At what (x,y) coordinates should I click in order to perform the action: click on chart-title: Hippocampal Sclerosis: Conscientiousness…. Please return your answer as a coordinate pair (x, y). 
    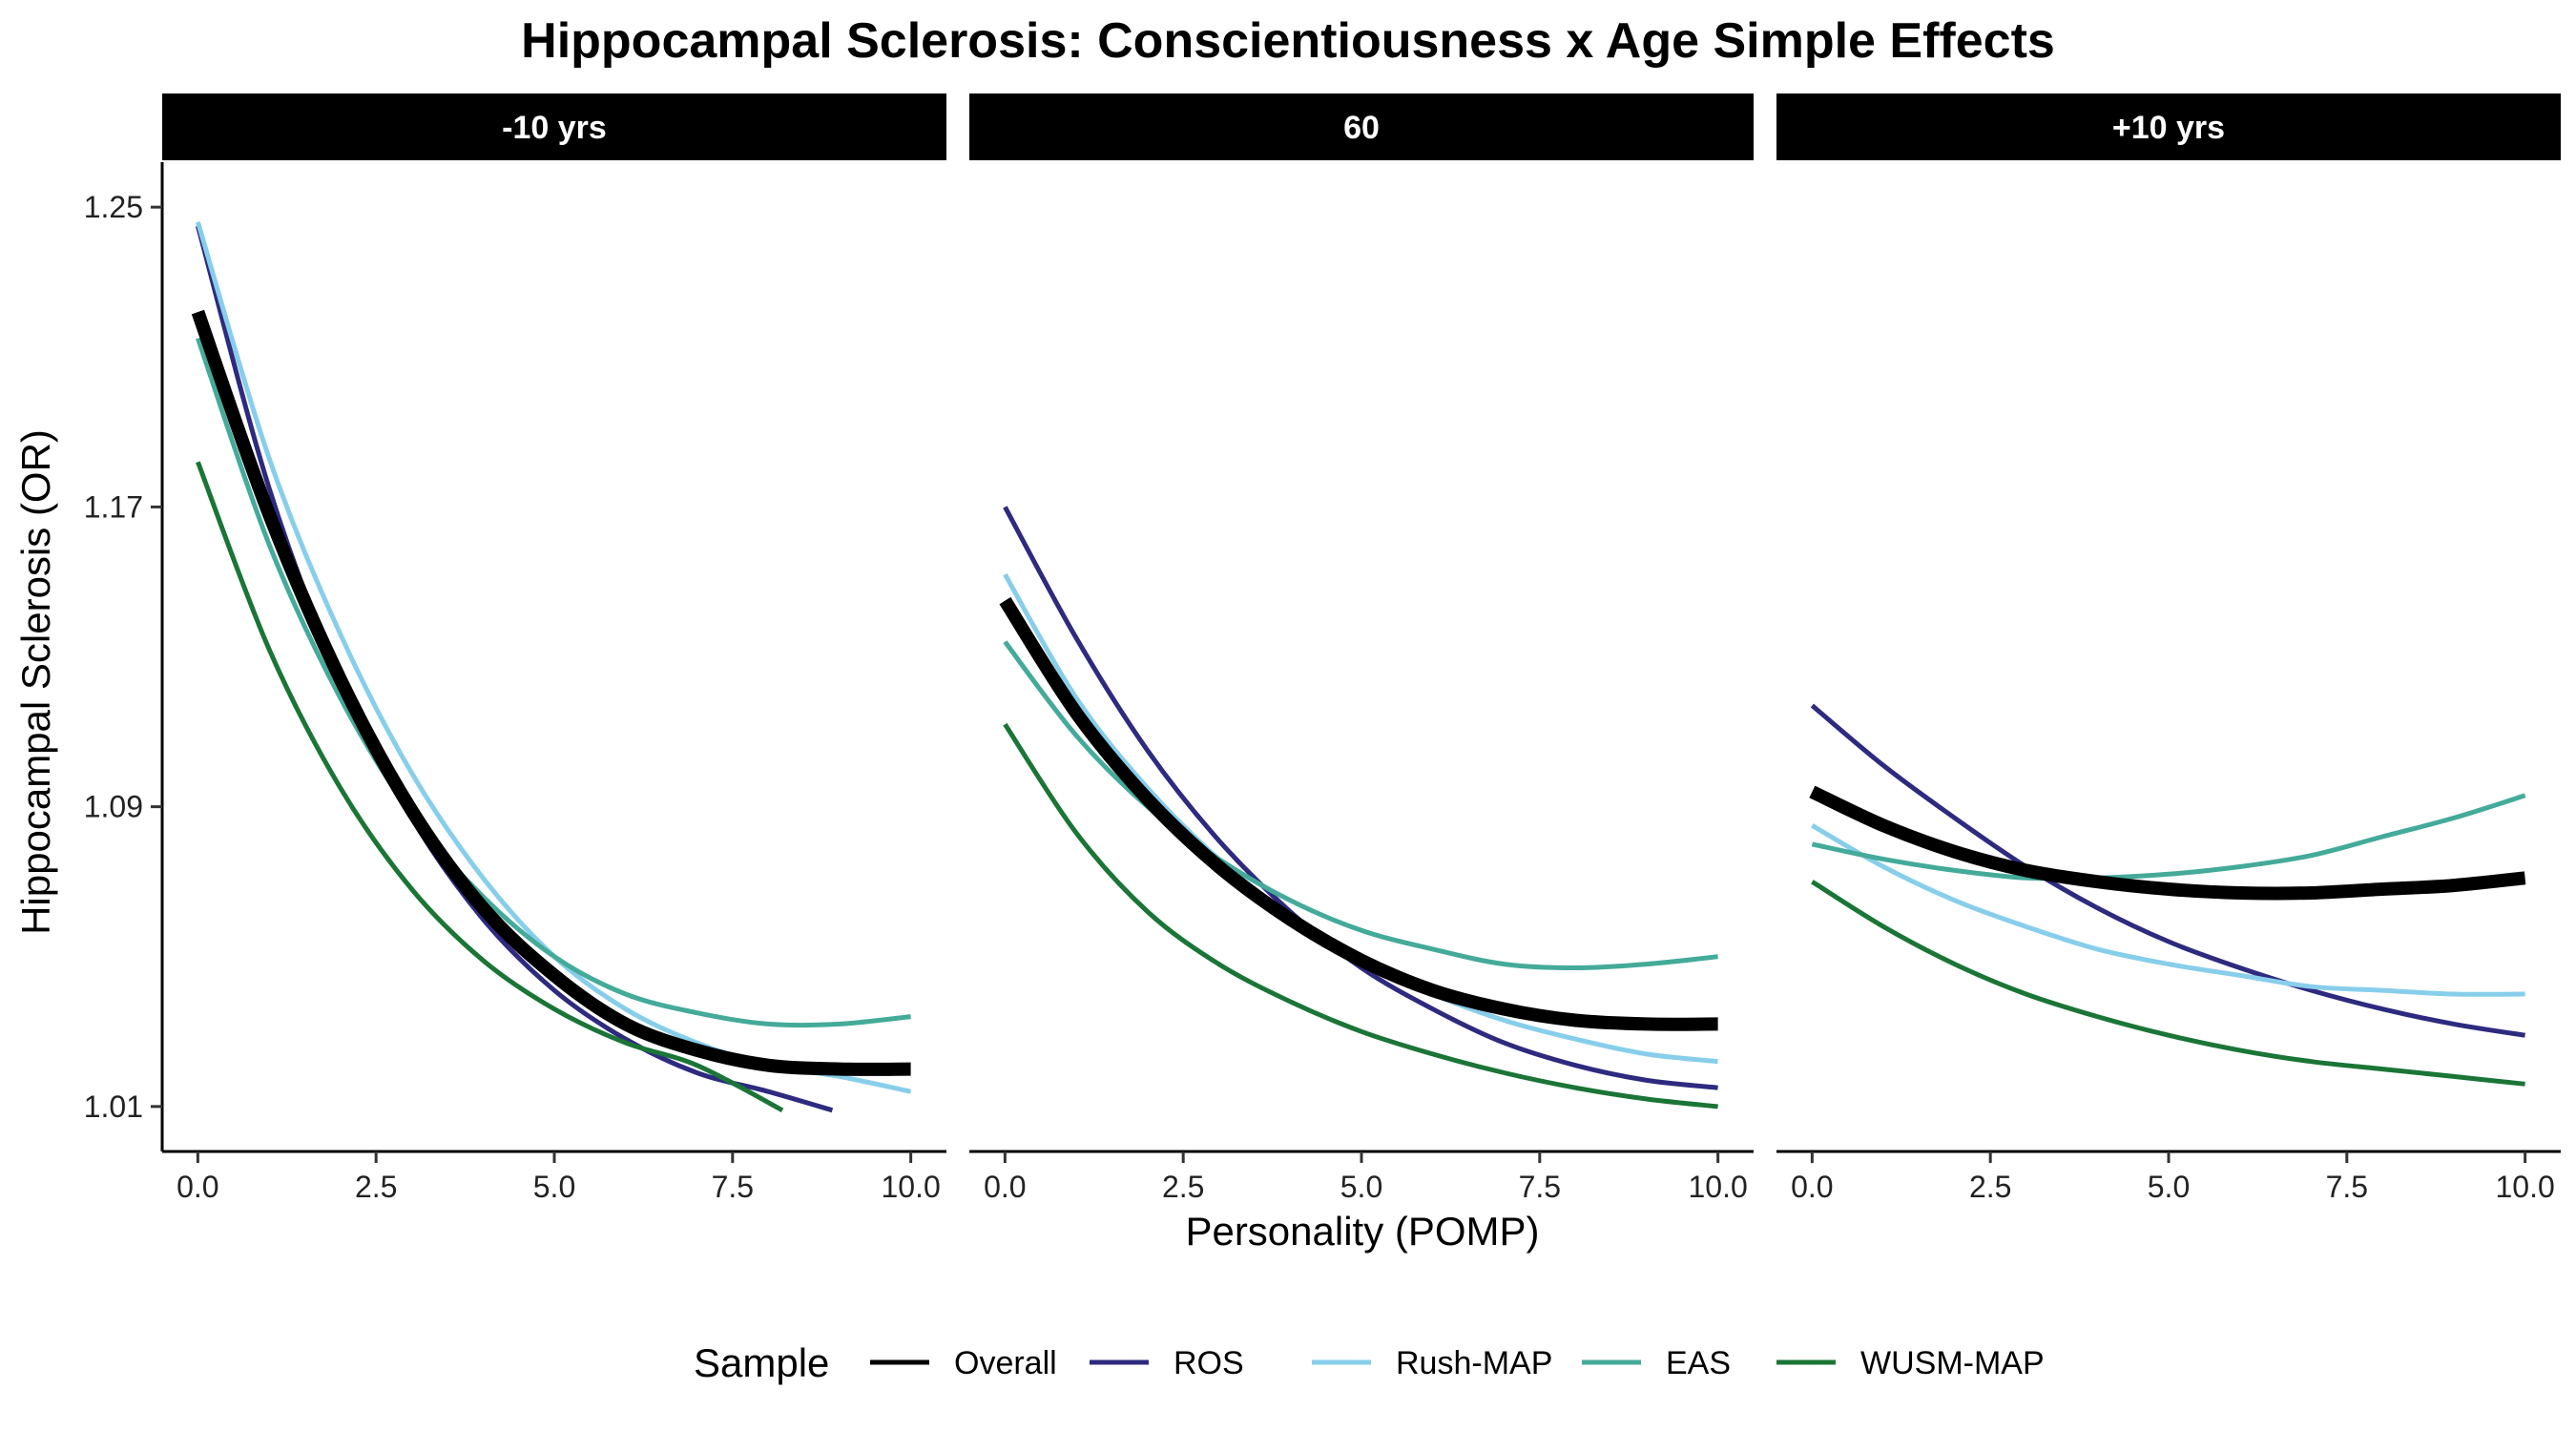
    Looking at the image, I should click on (1288, 41).